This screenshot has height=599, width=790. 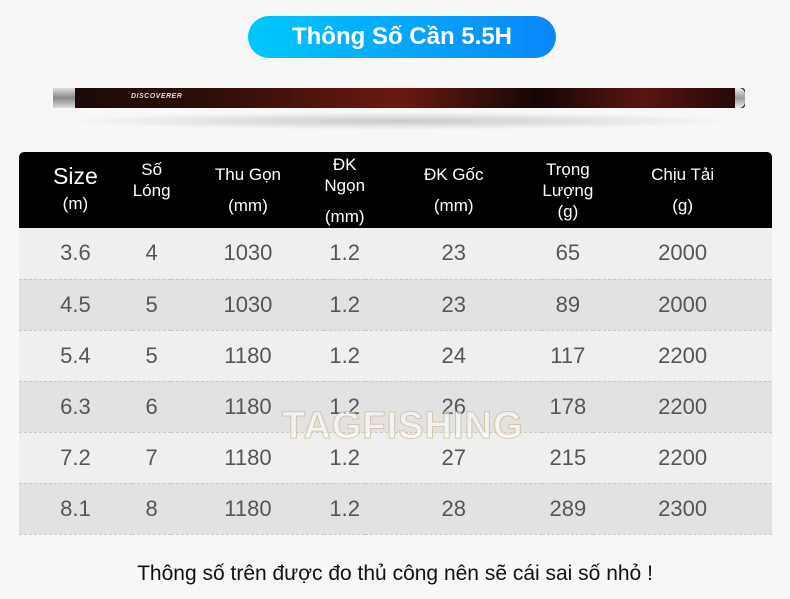 I want to click on header-dk-ngon: ĐK Ngọn (mm), so click(x=345, y=190).